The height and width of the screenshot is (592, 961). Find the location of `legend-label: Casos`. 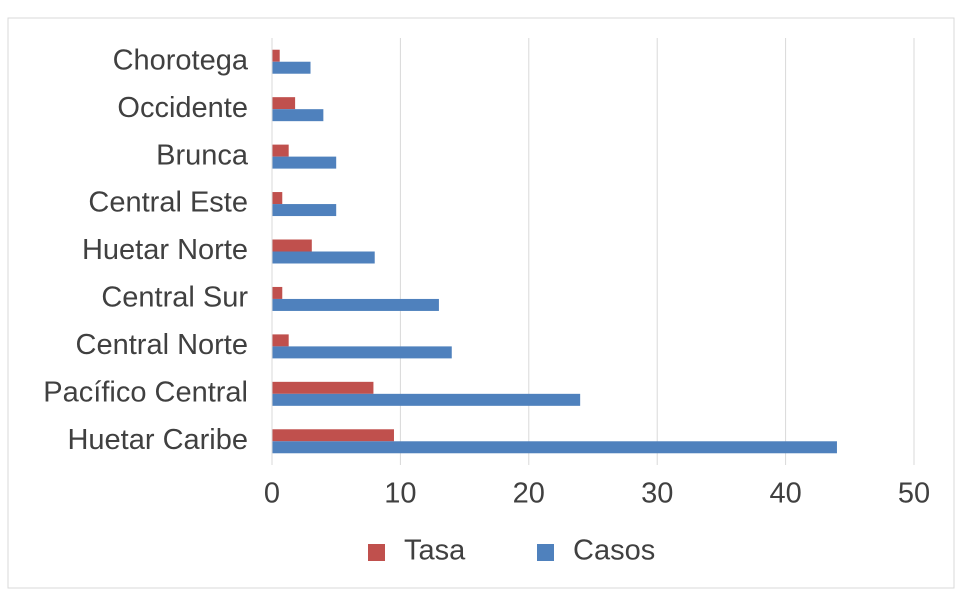

legend-label: Casos is located at coordinates (614, 551).